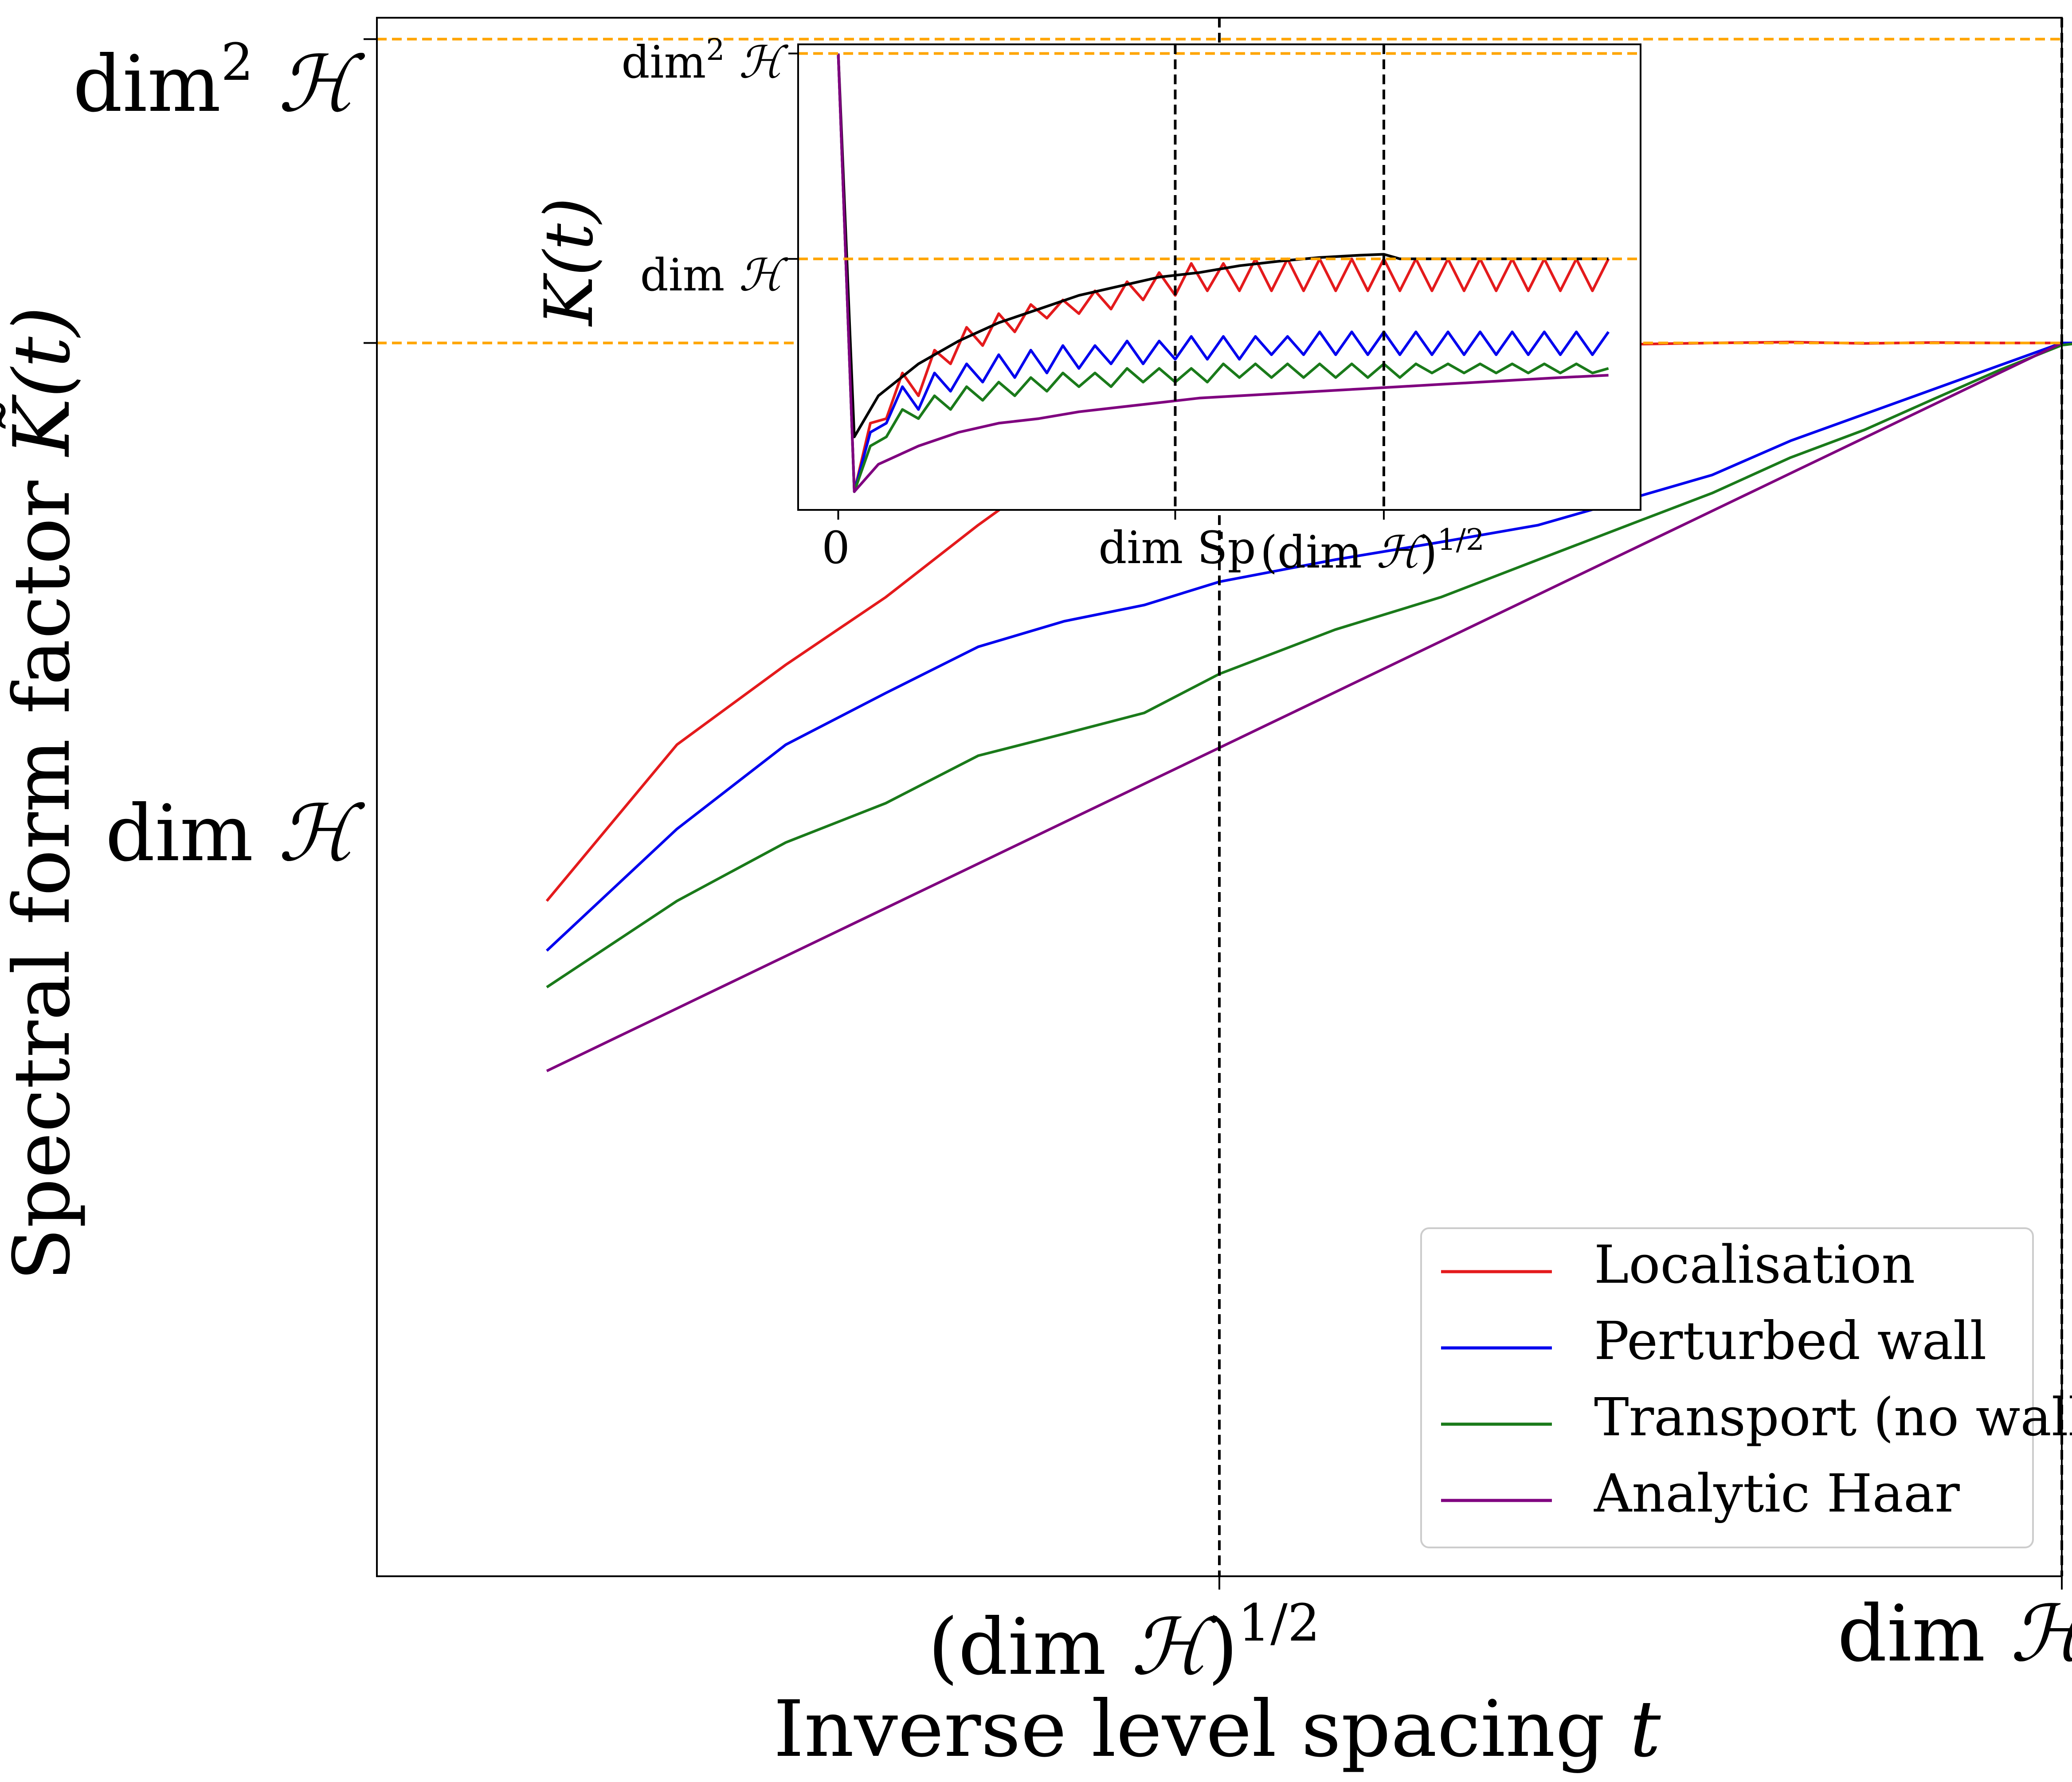 The height and width of the screenshot is (1782, 2072). I want to click on main-xtick-label-dimH: dim ℋ, so click(1954, 1634).